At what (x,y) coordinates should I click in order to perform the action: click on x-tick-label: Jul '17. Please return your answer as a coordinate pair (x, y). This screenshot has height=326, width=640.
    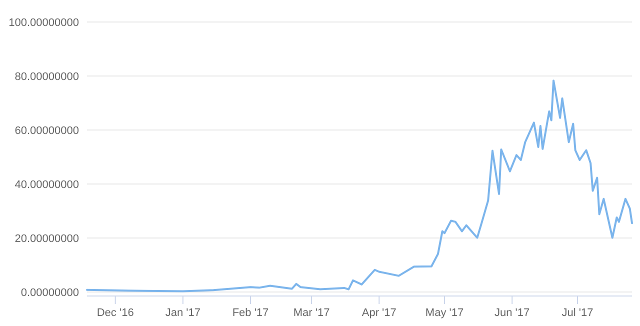
    Looking at the image, I should click on (578, 313).